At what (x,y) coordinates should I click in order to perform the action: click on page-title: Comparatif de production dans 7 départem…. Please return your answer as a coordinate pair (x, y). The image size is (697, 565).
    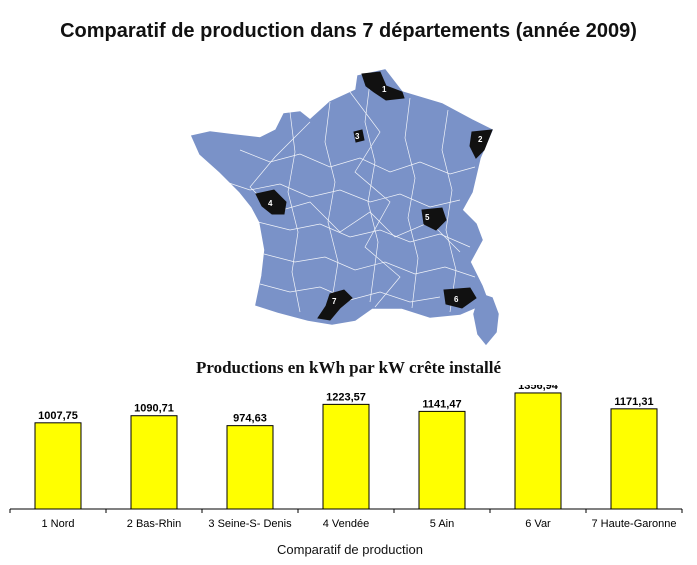
    Looking at the image, I should click on (348, 31).